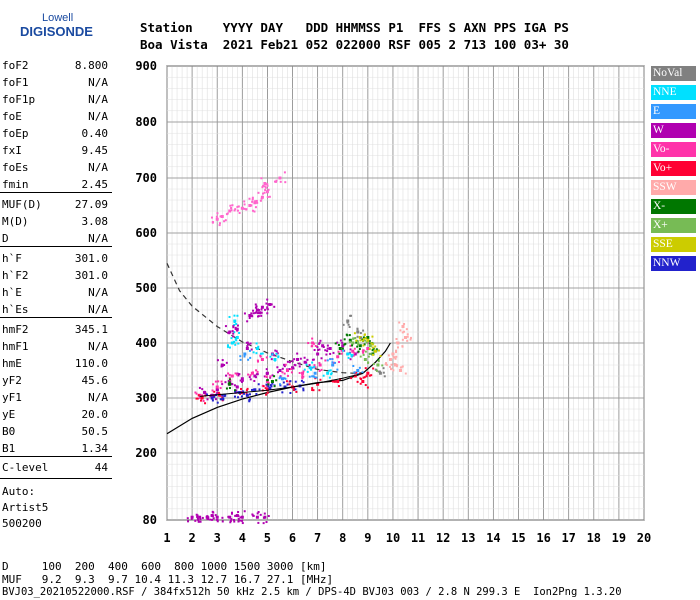 This screenshot has width=700, height=600. I want to click on auto-method: Artist5, so click(25, 507).